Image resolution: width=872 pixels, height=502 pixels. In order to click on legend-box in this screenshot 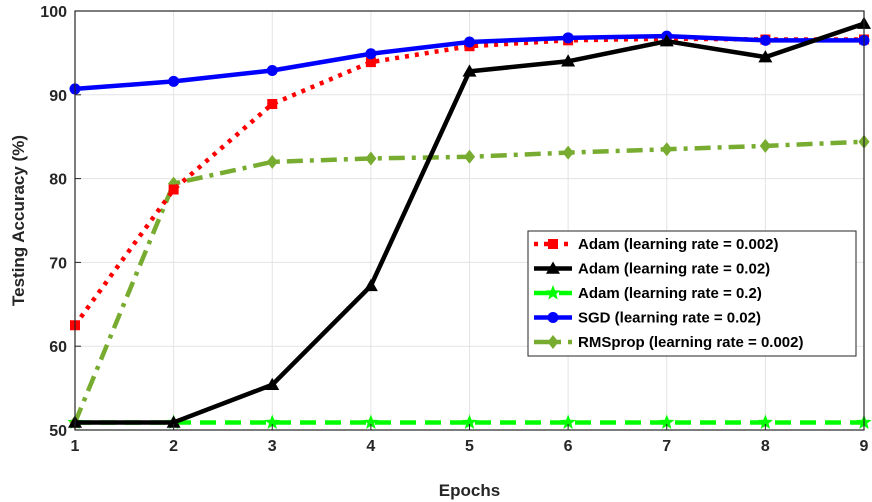, I will do `click(692, 293)`.